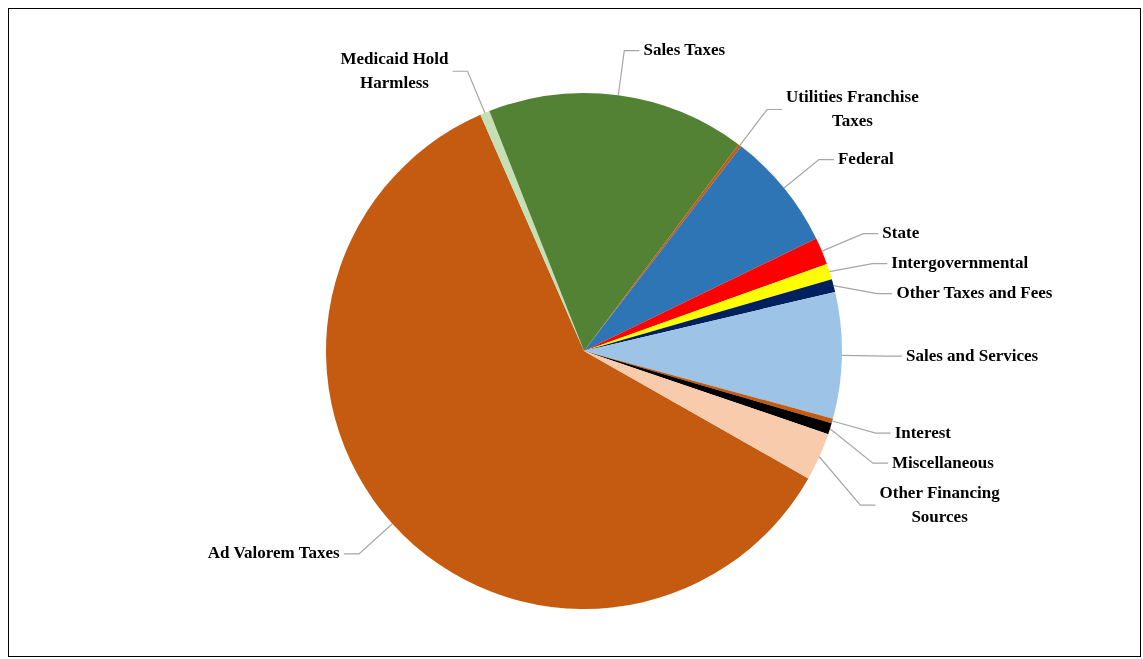  What do you see at coordinates (974, 293) in the screenshot?
I see `slice-label: Other Taxes and Fees` at bounding box center [974, 293].